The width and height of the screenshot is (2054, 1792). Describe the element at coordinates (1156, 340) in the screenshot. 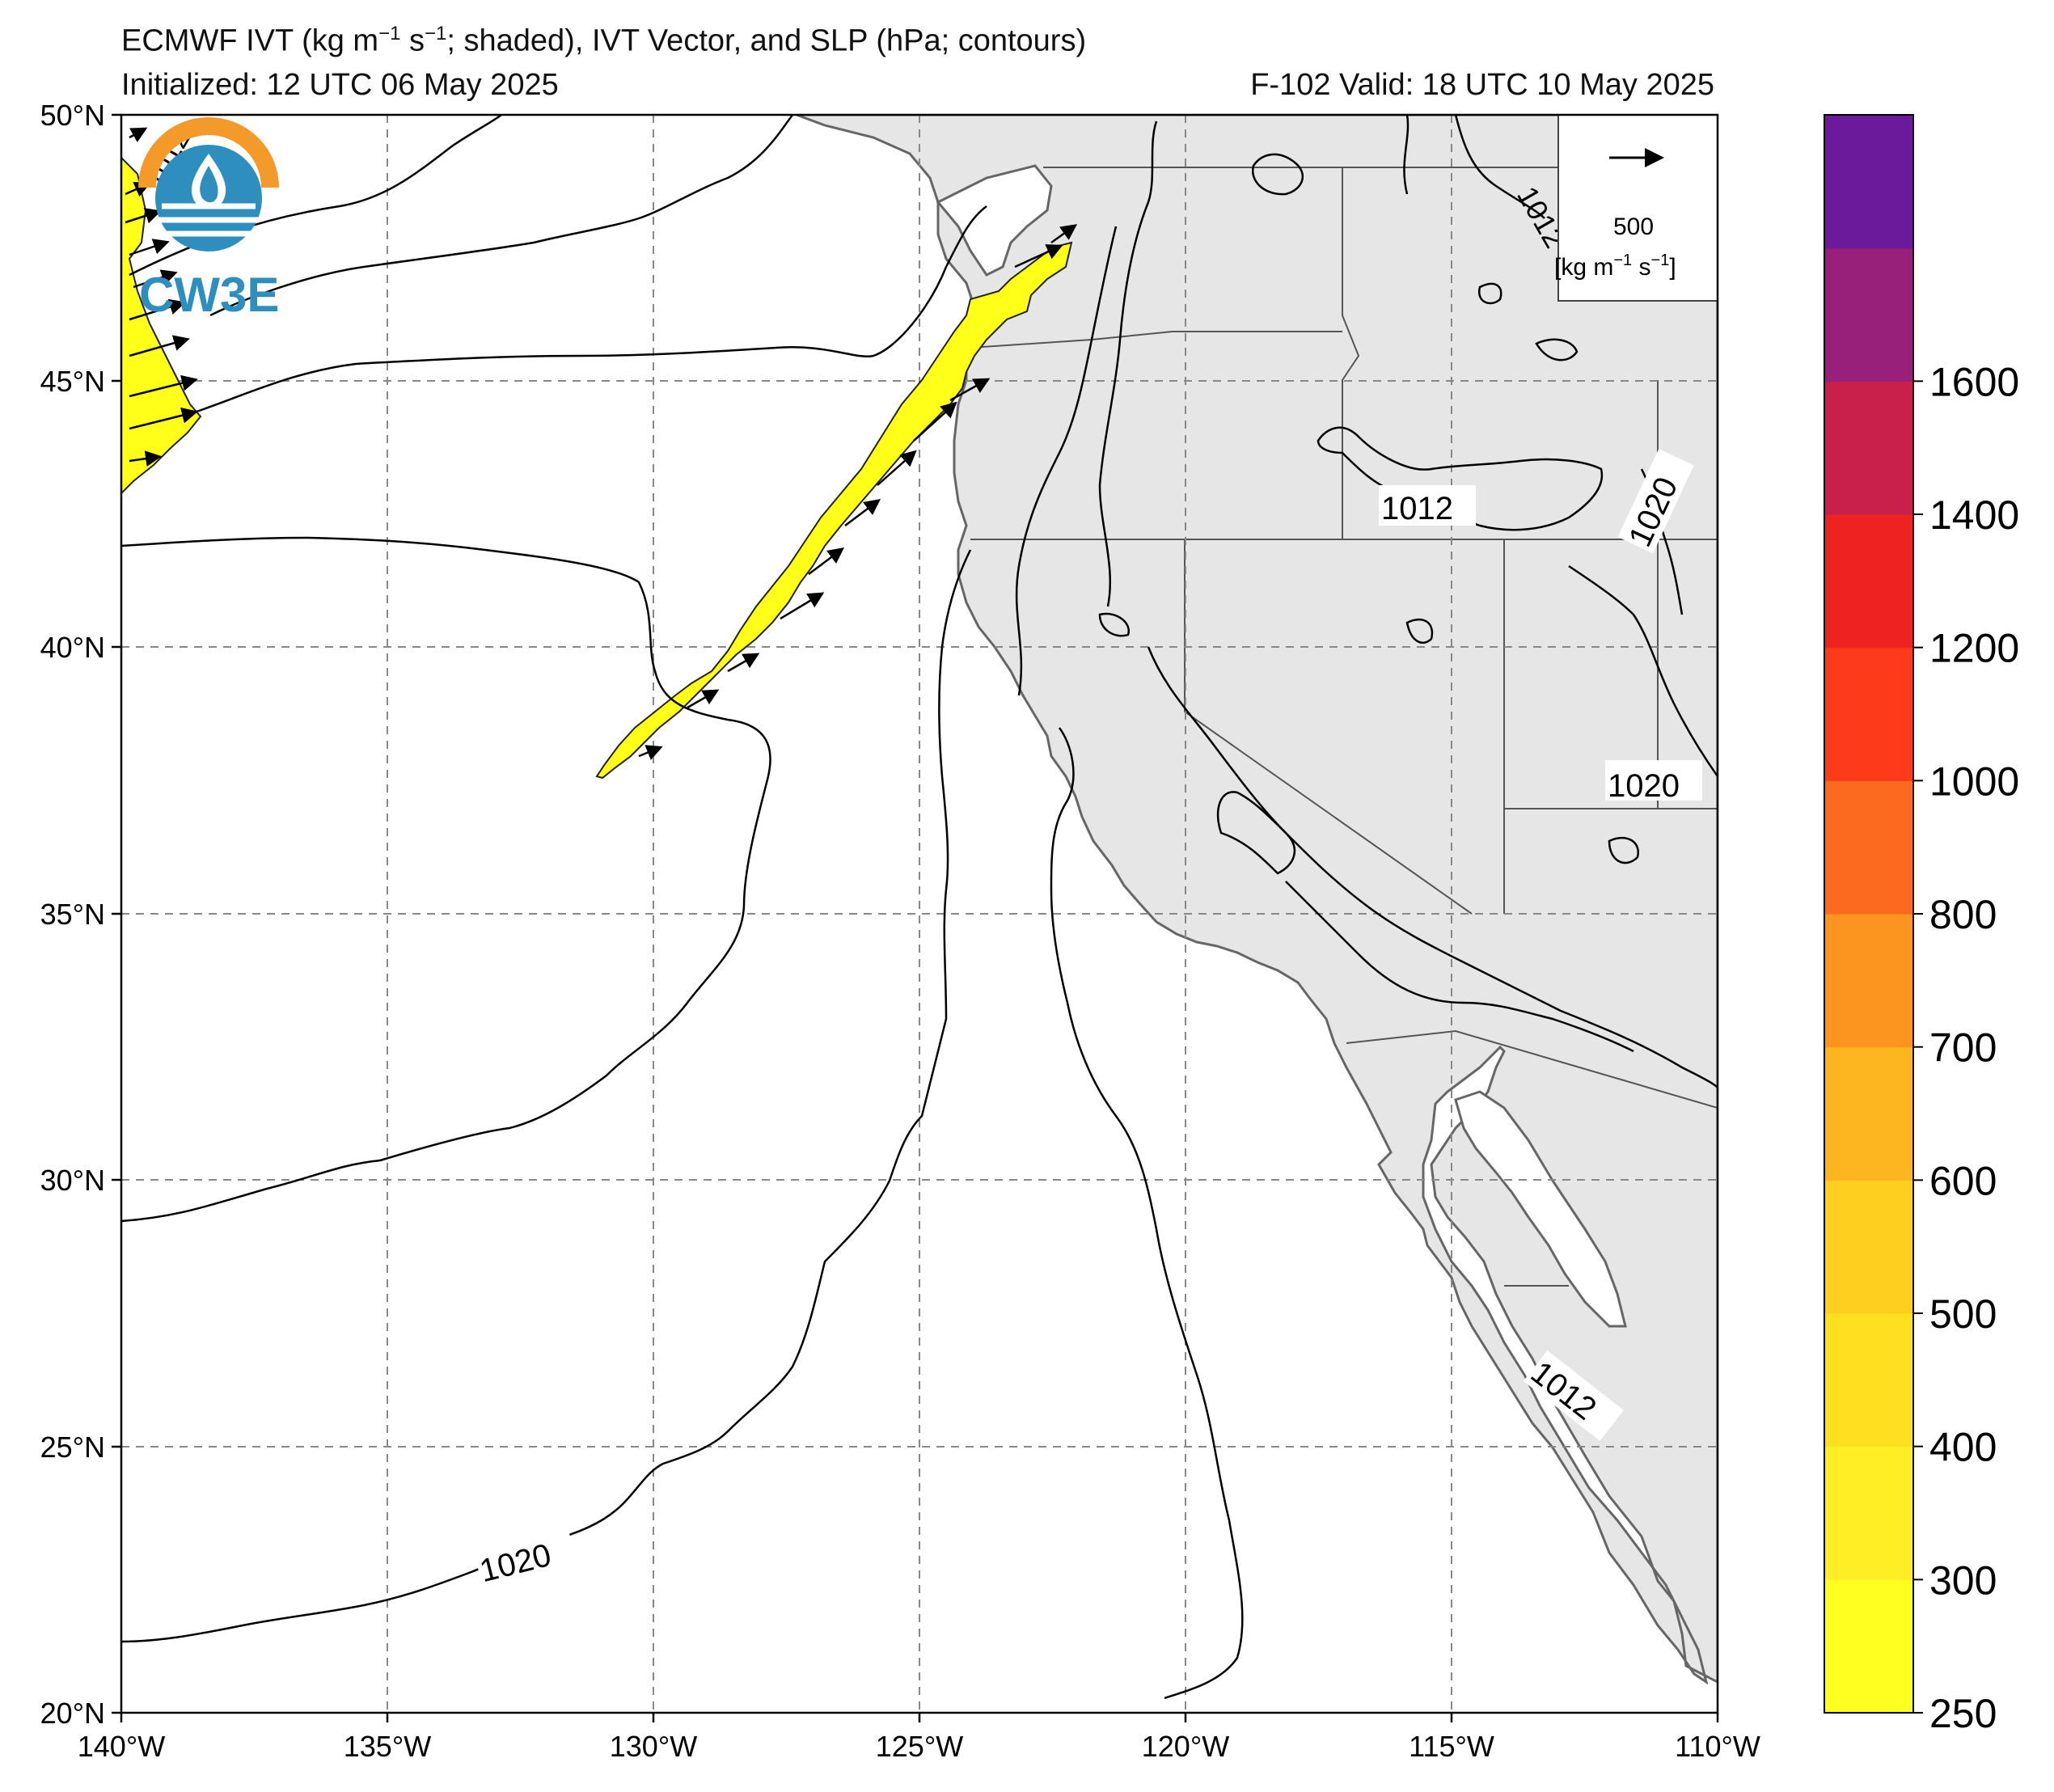

I see `oregon-washington-border` at that location.